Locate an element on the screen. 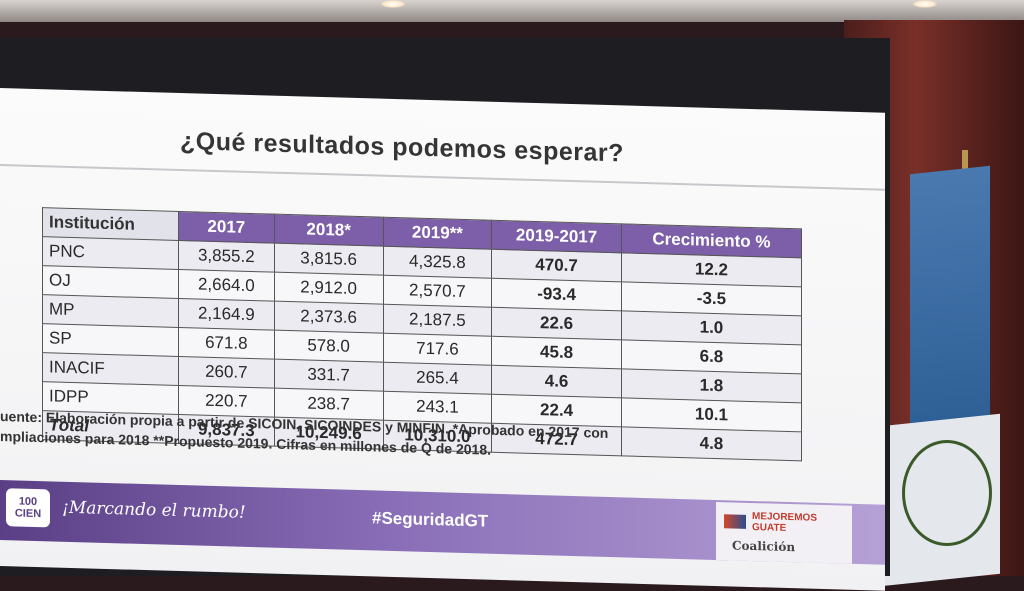 This screenshot has height=591, width=1024. cell-2018: 2,373.6 is located at coordinates (329, 317).